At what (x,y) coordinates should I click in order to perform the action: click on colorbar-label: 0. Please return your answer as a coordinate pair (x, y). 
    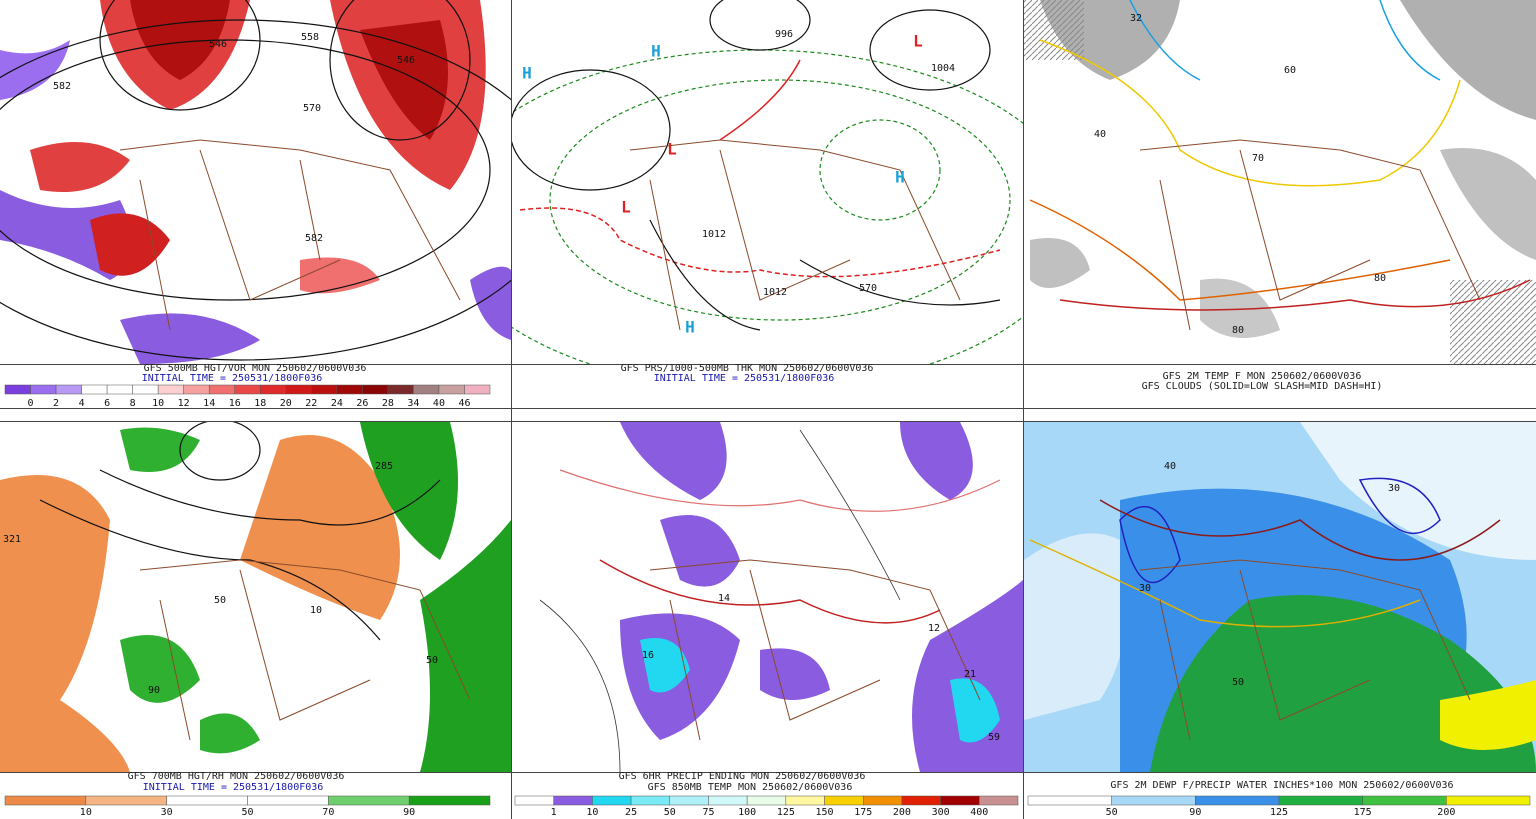
    Looking at the image, I should click on (31, 403).